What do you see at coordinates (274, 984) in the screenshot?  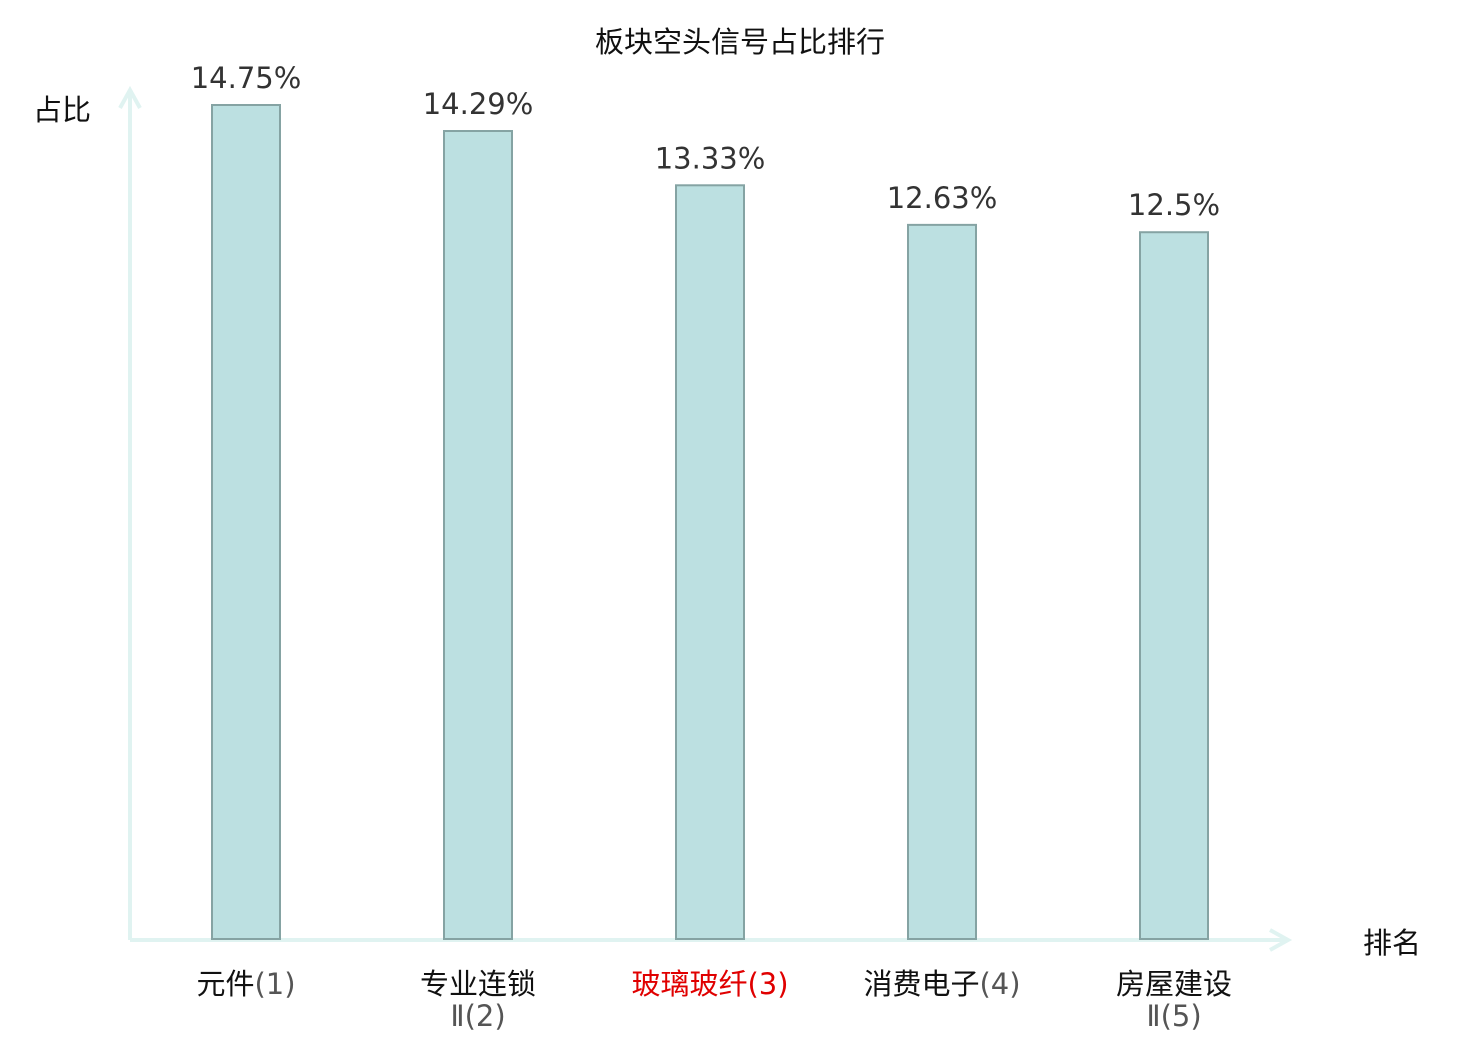 I see `x-tick-rank: (1)` at bounding box center [274, 984].